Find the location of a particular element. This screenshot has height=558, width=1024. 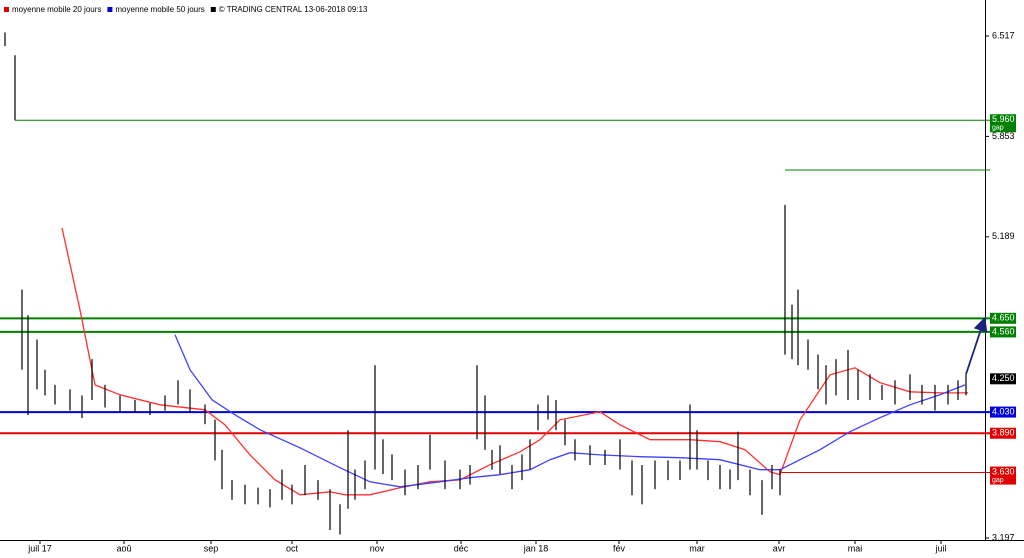

level-label: 3.630 is located at coordinates (1003, 471).